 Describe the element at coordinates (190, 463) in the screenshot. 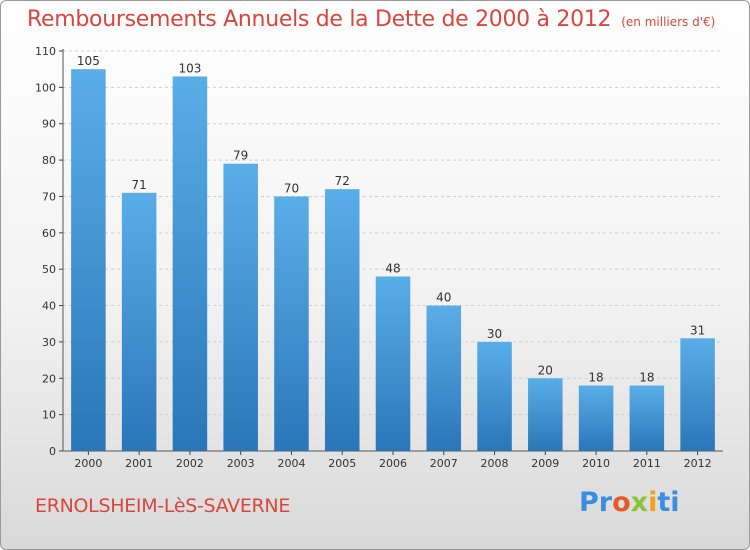

I see `x-tick-label: 2002` at that location.